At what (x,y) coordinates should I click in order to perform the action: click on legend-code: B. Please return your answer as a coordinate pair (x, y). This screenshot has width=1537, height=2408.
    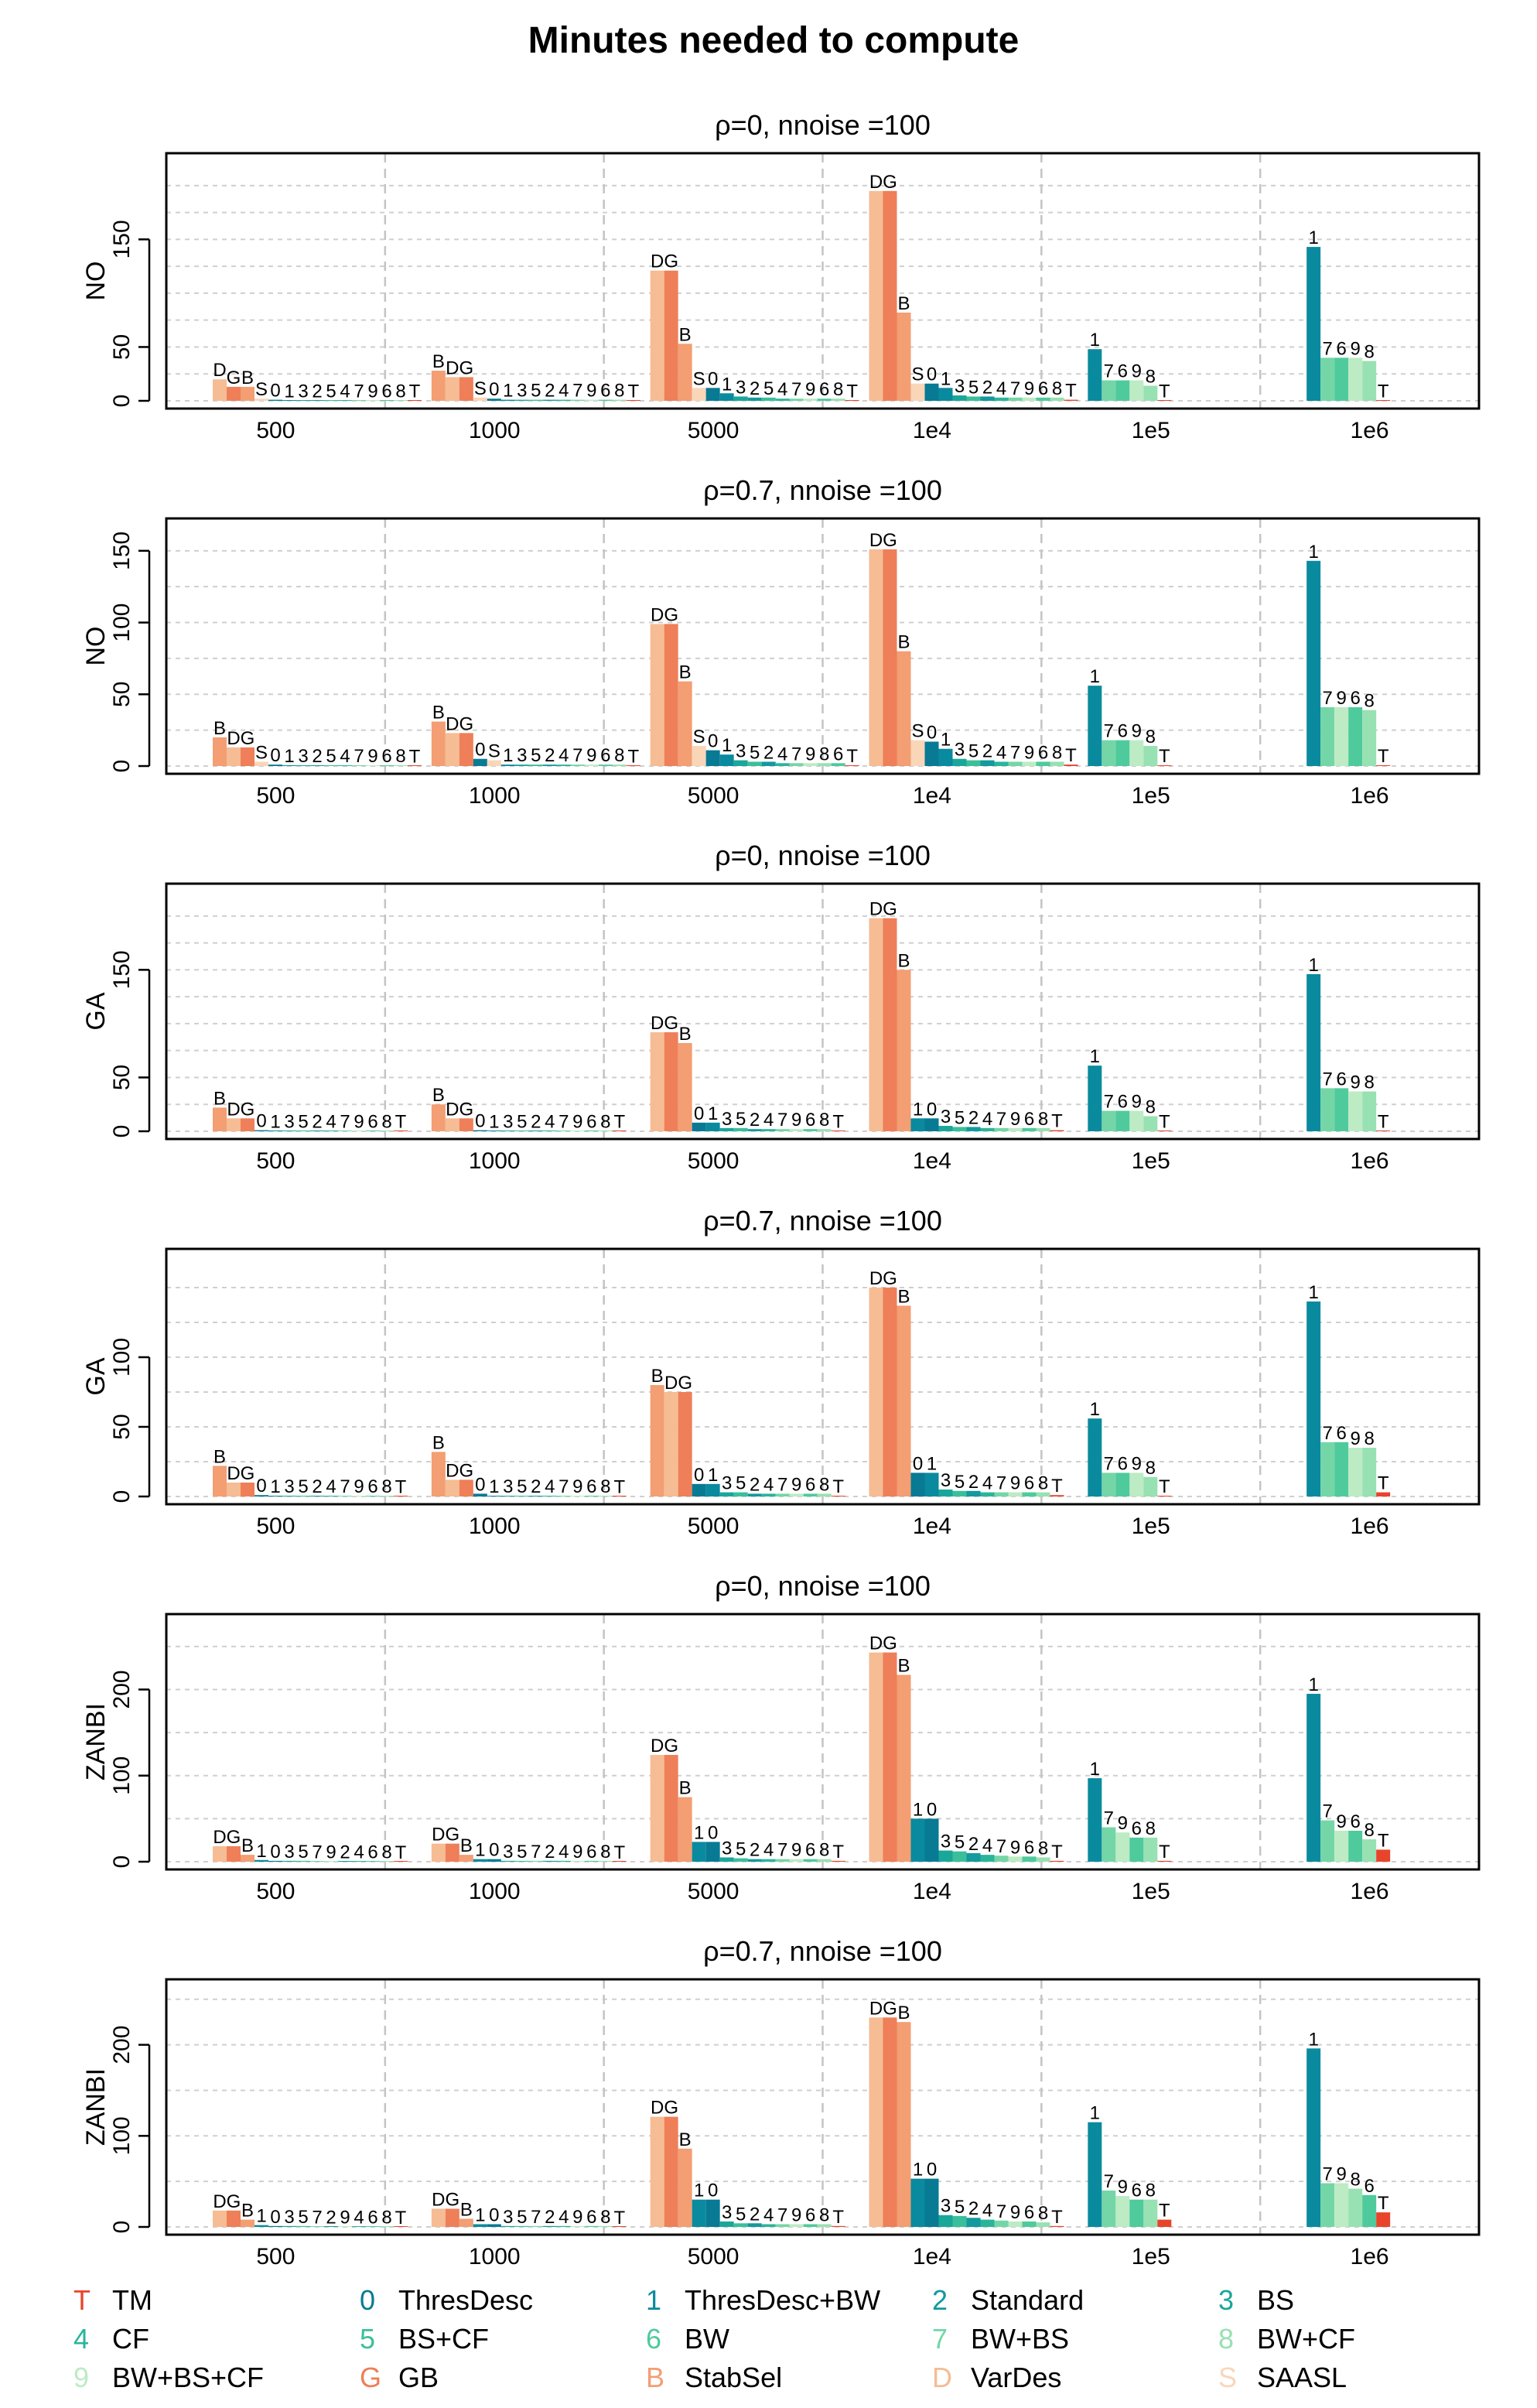
    Looking at the image, I should click on (655, 2377).